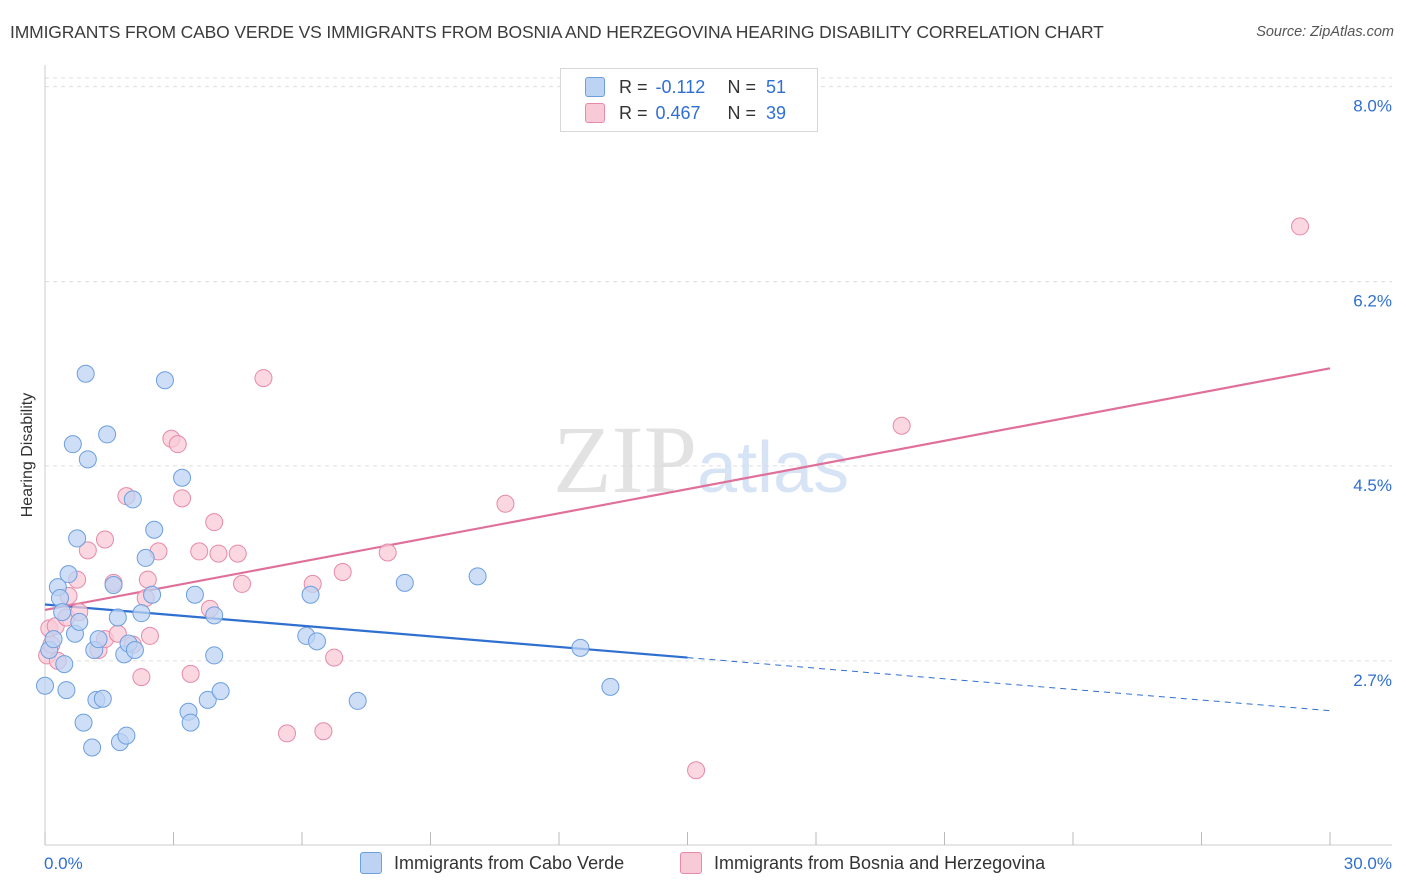 The height and width of the screenshot is (892, 1406). Describe the element at coordinates (1009, 684) in the screenshot. I see `trend-extension-cabo-verde` at that location.